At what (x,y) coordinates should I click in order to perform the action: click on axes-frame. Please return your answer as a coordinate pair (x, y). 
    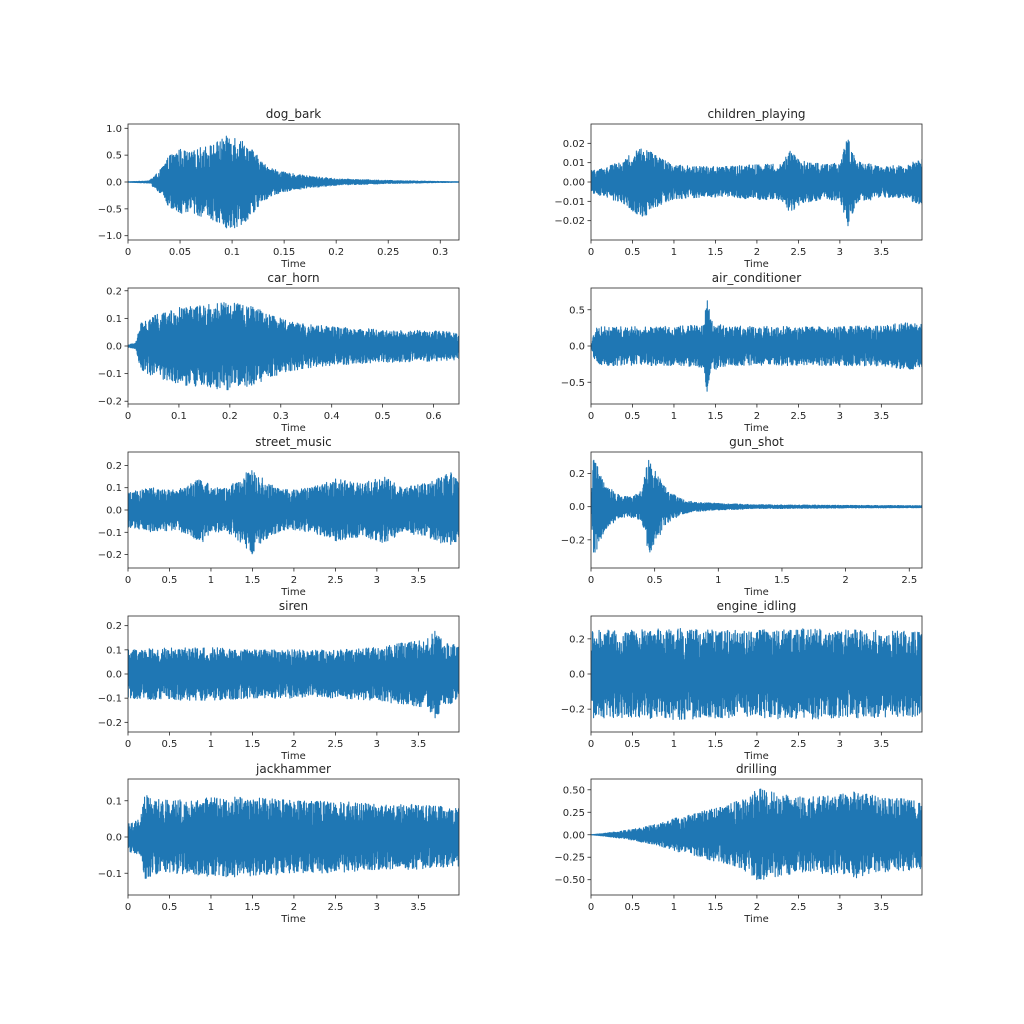
    Looking at the image, I should click on (756, 837).